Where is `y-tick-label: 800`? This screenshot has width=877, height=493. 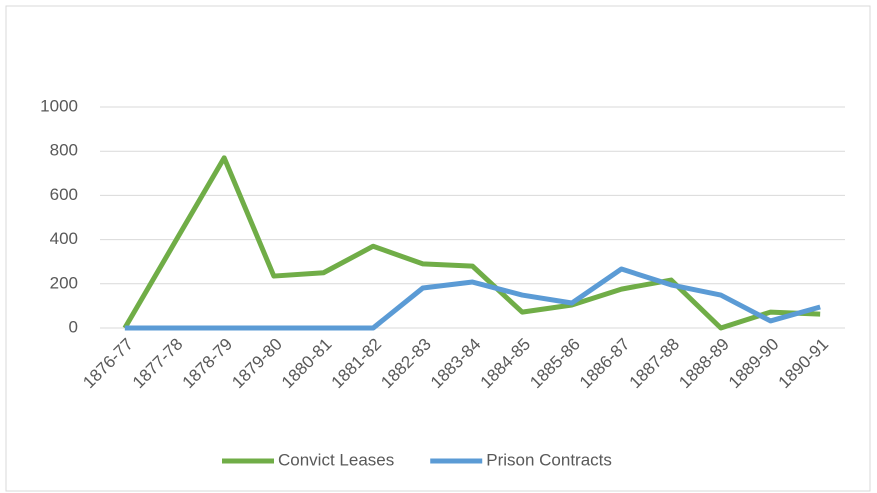 y-tick-label: 800 is located at coordinates (64, 150).